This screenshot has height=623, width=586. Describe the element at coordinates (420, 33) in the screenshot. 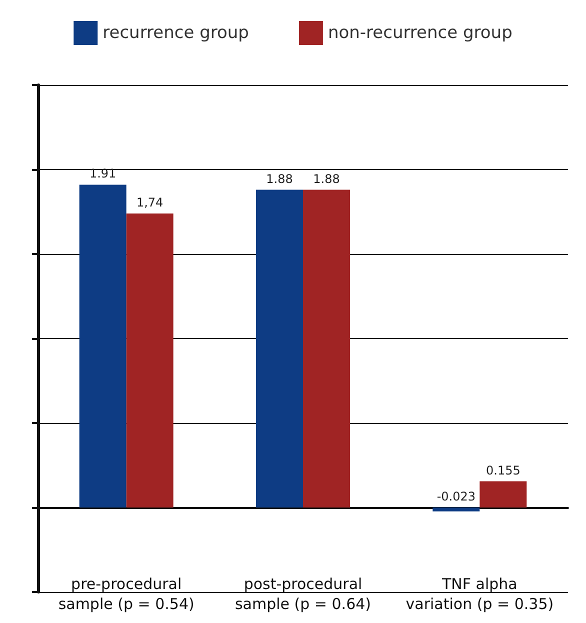

I see `legend-label: non-recurrence group` at that location.